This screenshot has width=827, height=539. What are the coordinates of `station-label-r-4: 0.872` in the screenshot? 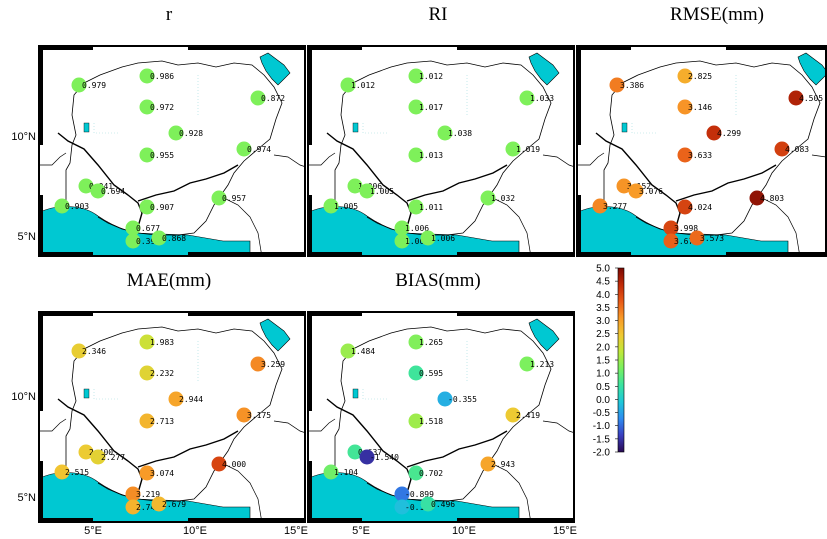 It's located at (273, 98).